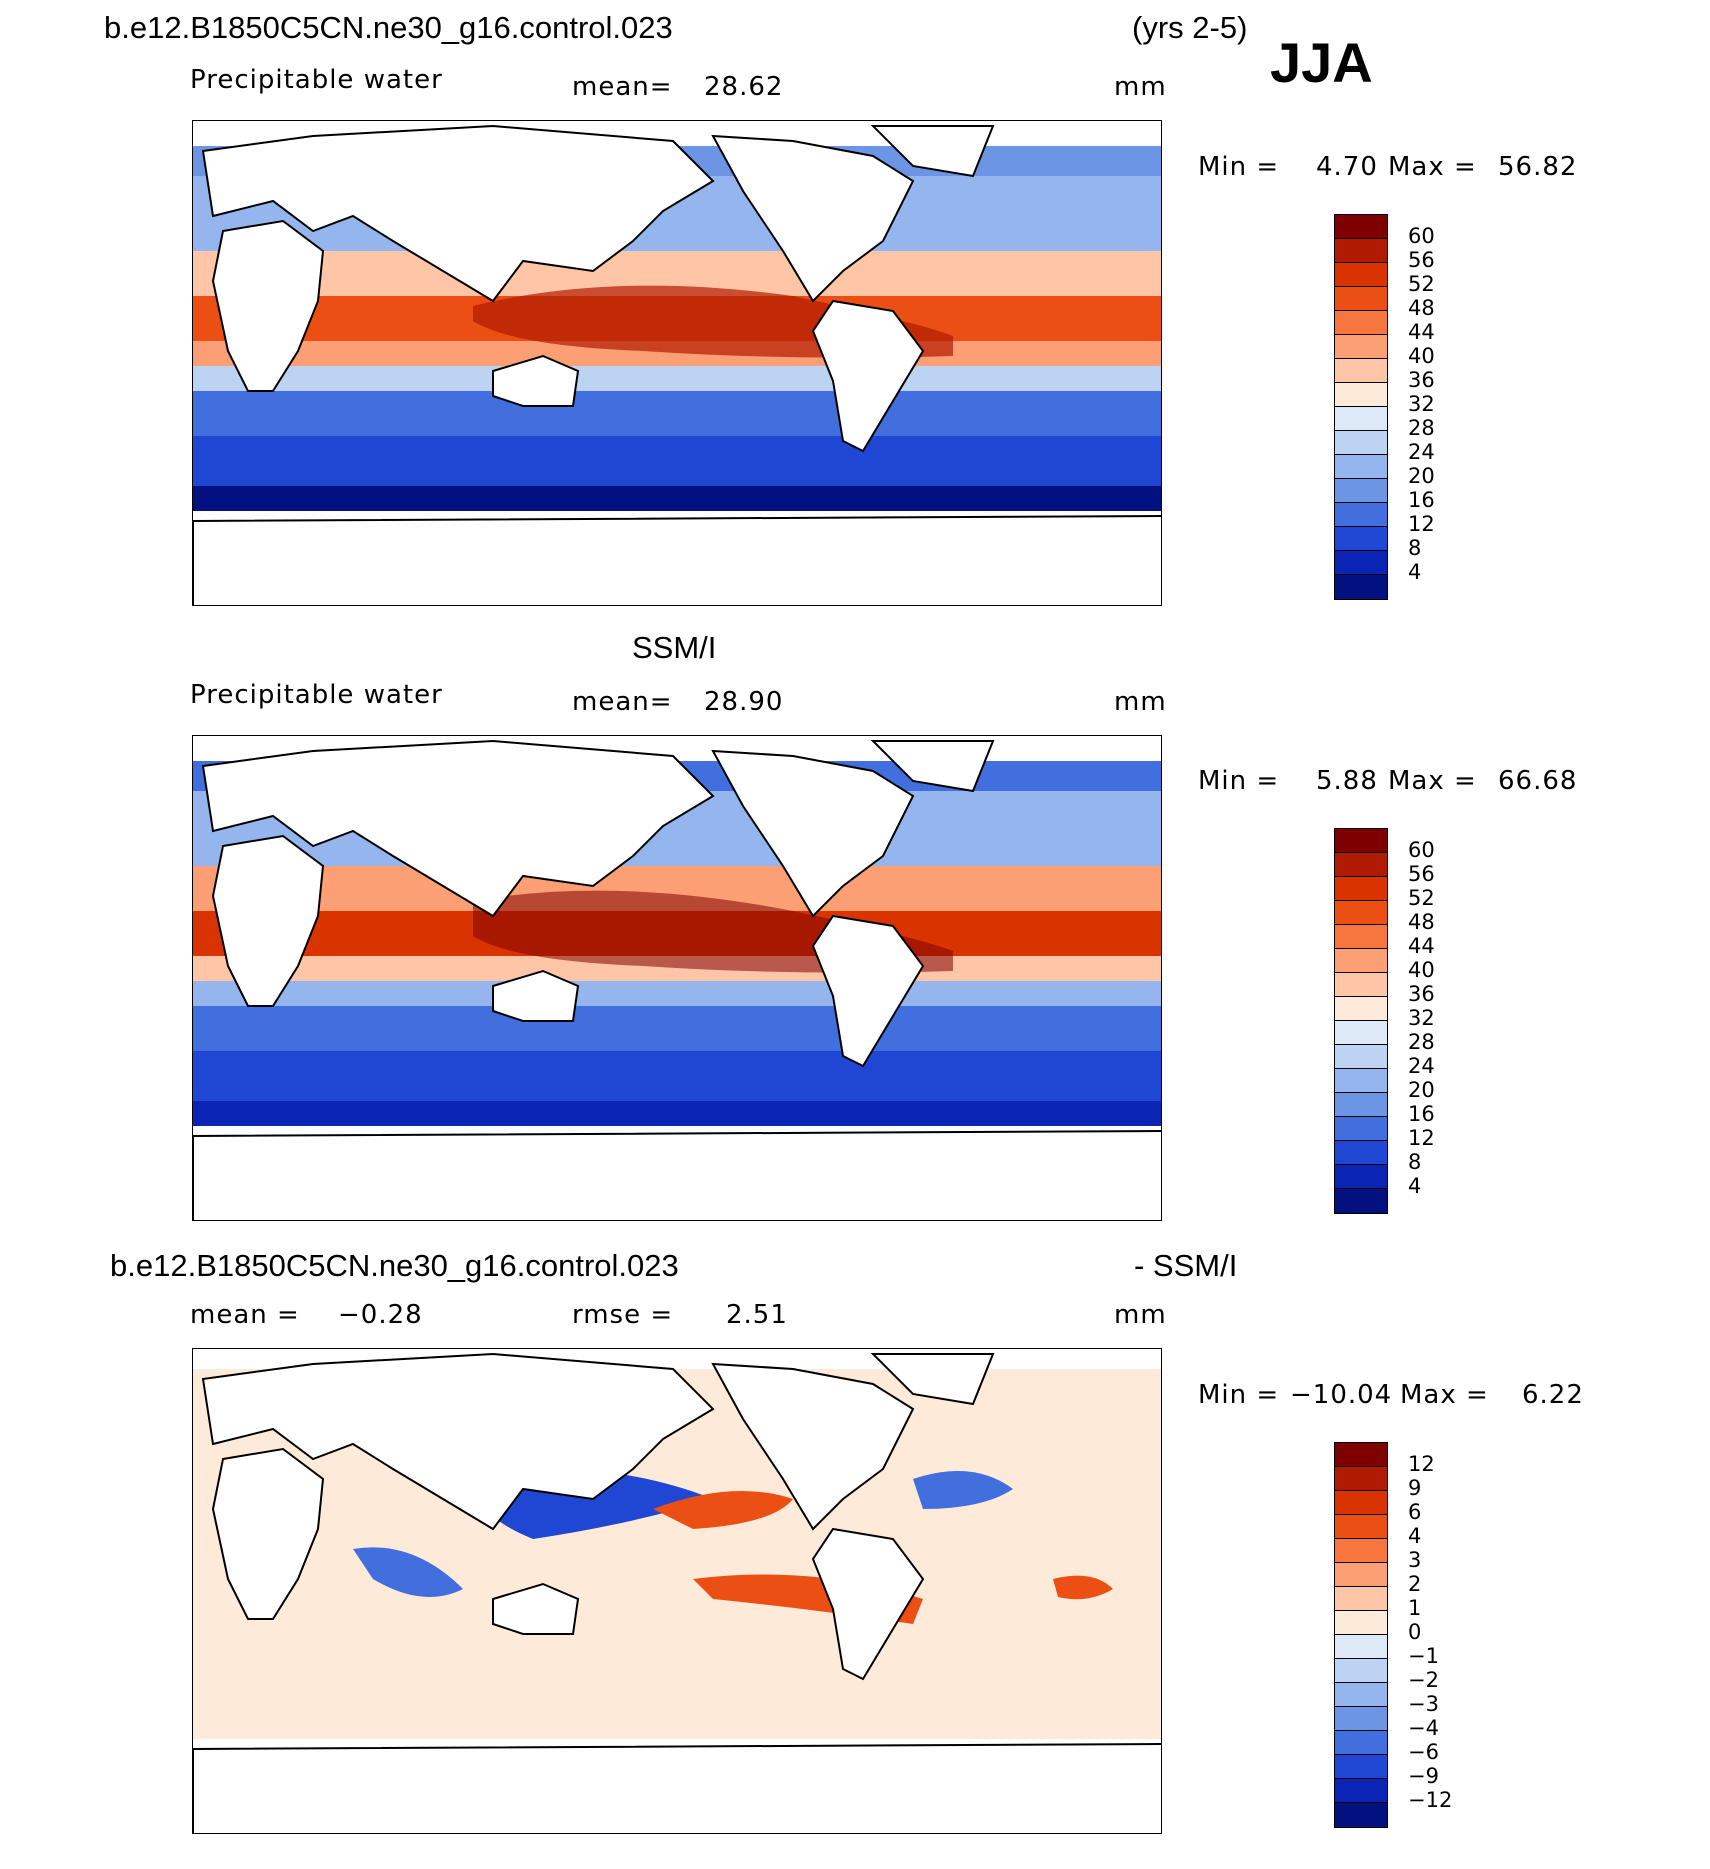 This screenshot has height=1869, width=1710. I want to click on panel1-colorbar-tick-label: 44, so click(1421, 332).